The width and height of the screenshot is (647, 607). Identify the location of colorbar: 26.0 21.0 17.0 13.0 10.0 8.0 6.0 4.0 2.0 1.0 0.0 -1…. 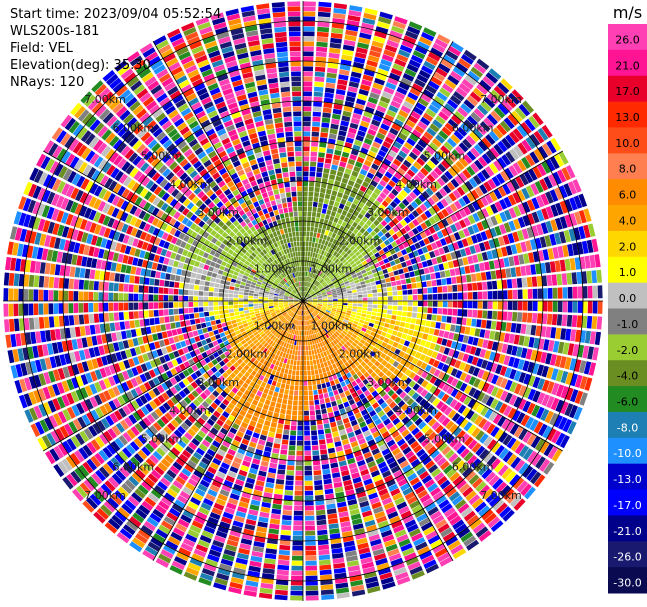
(627, 298).